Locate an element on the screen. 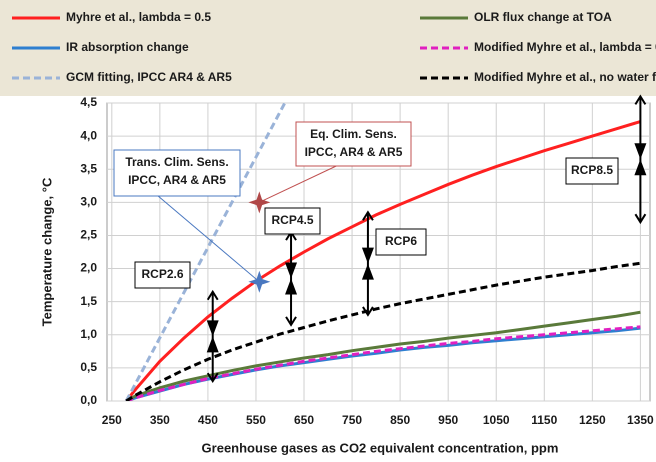  callout-text: Eq. Clim. Sens. is located at coordinates (353, 134).